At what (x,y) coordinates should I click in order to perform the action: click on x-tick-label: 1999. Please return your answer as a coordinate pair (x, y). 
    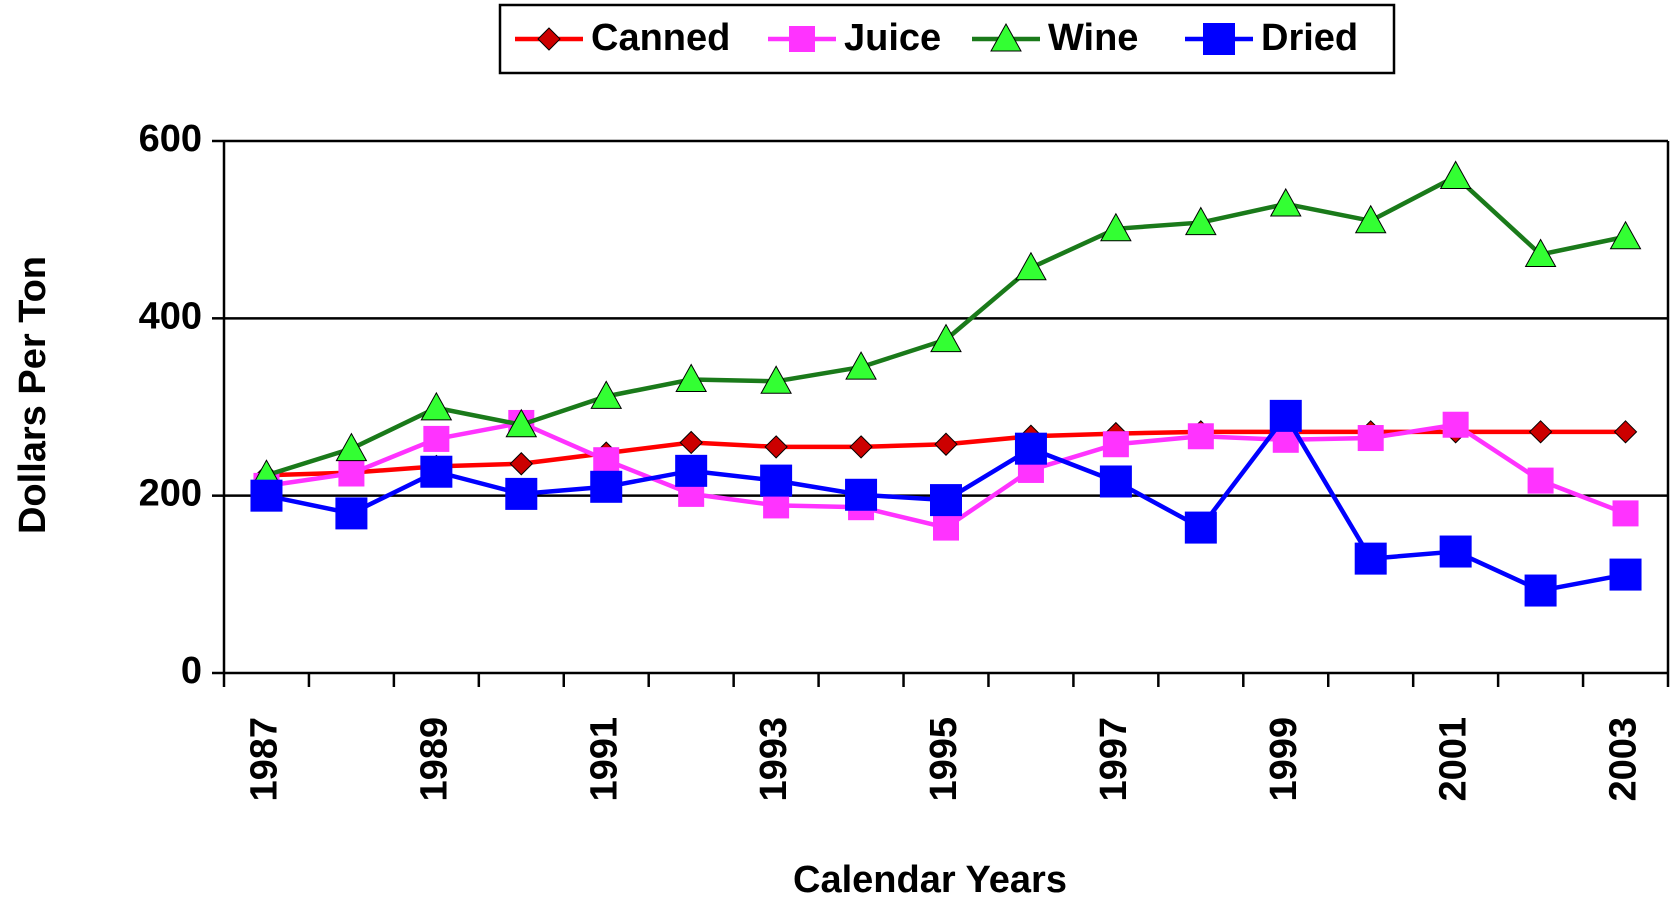
    Looking at the image, I should click on (1284, 759).